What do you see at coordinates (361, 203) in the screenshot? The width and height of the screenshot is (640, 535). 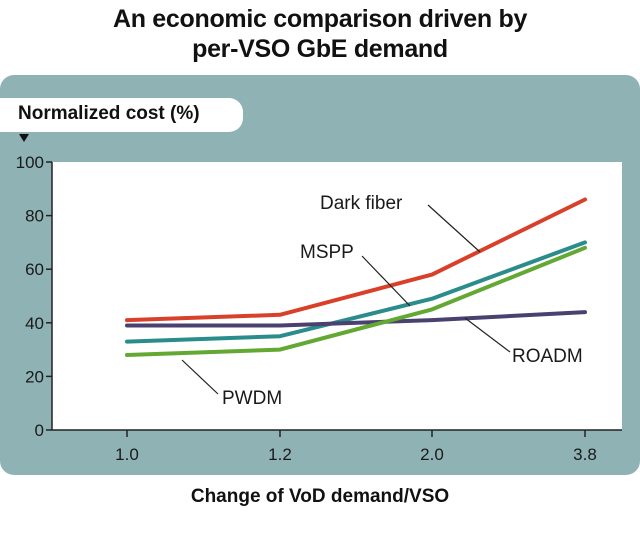 I see `annotation-dark-fiber: Dark fiber` at bounding box center [361, 203].